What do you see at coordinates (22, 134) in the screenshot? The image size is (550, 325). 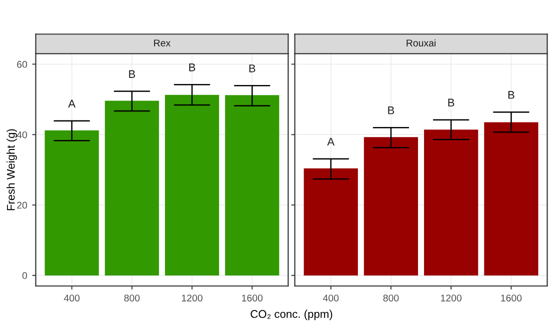 I see `y-tick-label: 40` at bounding box center [22, 134].